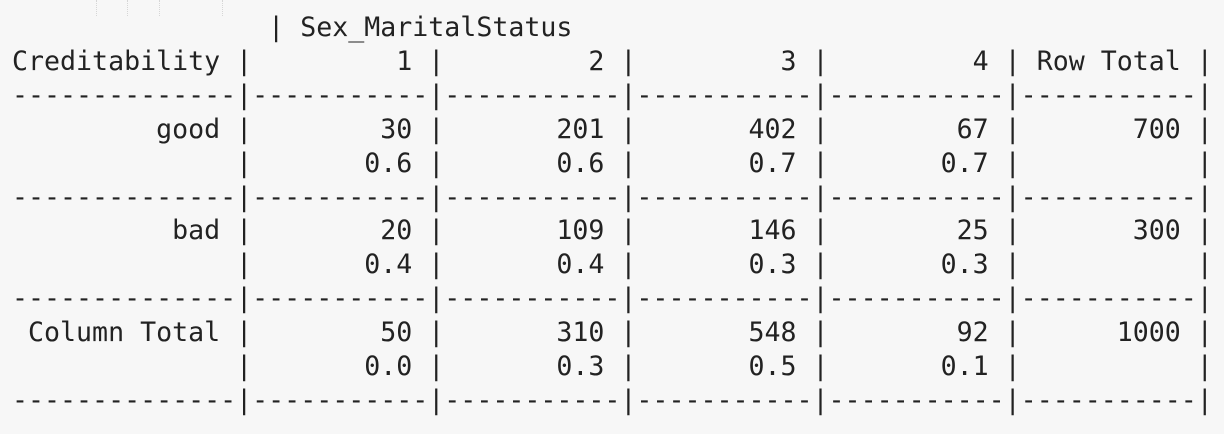 This screenshot has height=434, width=1224. I want to click on row-bad-proportions: | 0.4 | 0.4 | 0.3 | 0.3 | |, so click(612, 265).